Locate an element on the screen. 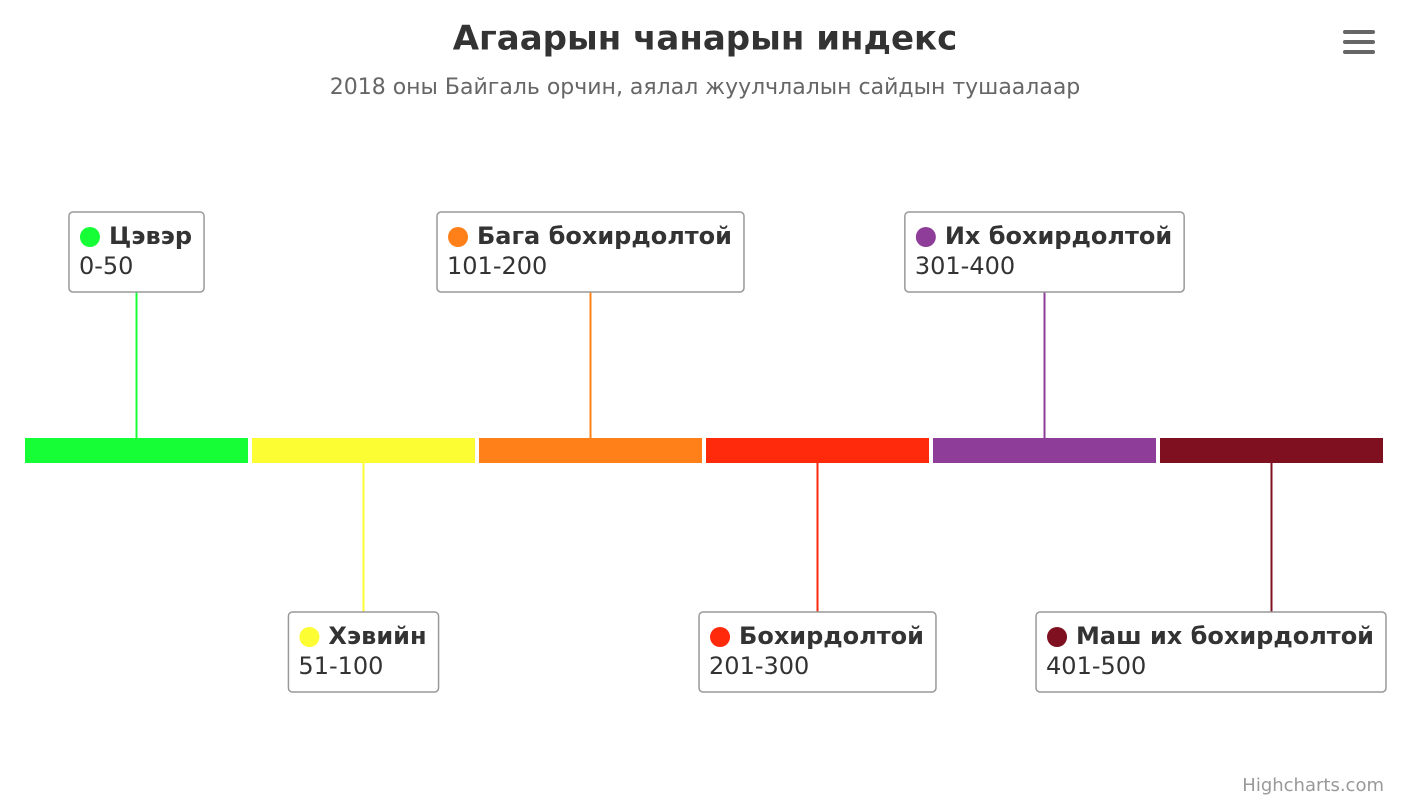  event-description: 0-50 is located at coordinates (106, 266).